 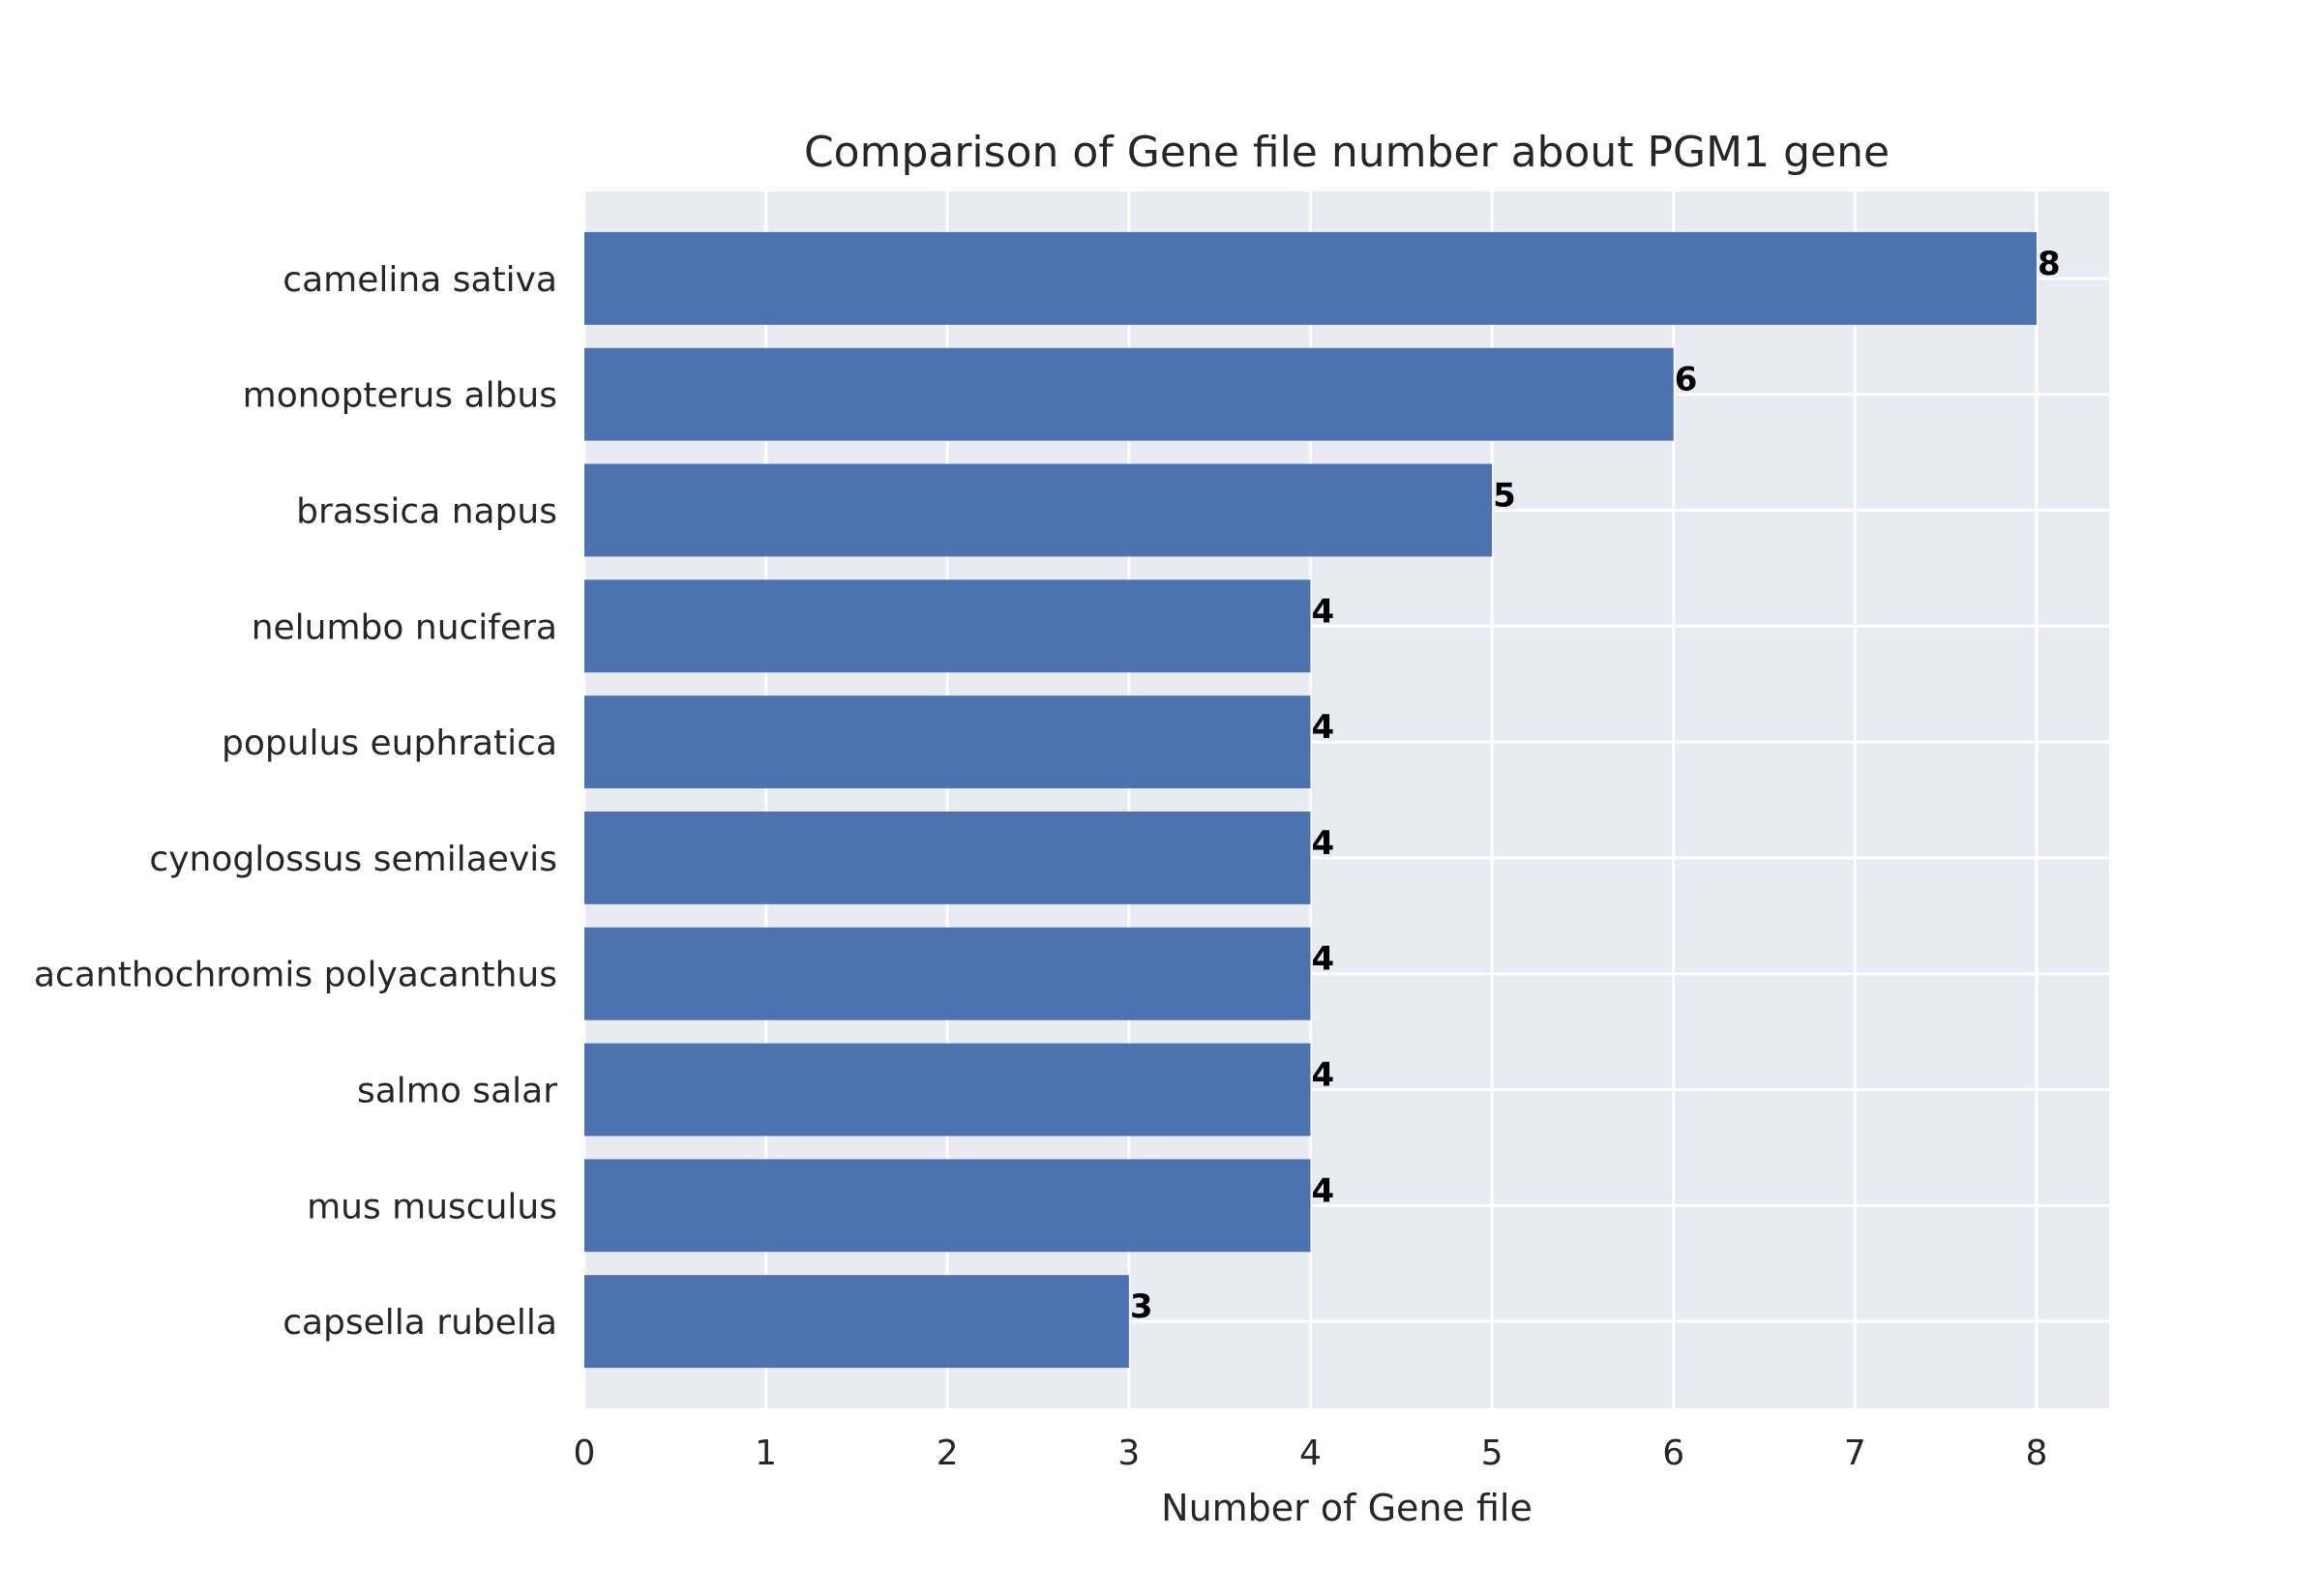 I want to click on y-tick-label: mus musculus, so click(x=432, y=1207).